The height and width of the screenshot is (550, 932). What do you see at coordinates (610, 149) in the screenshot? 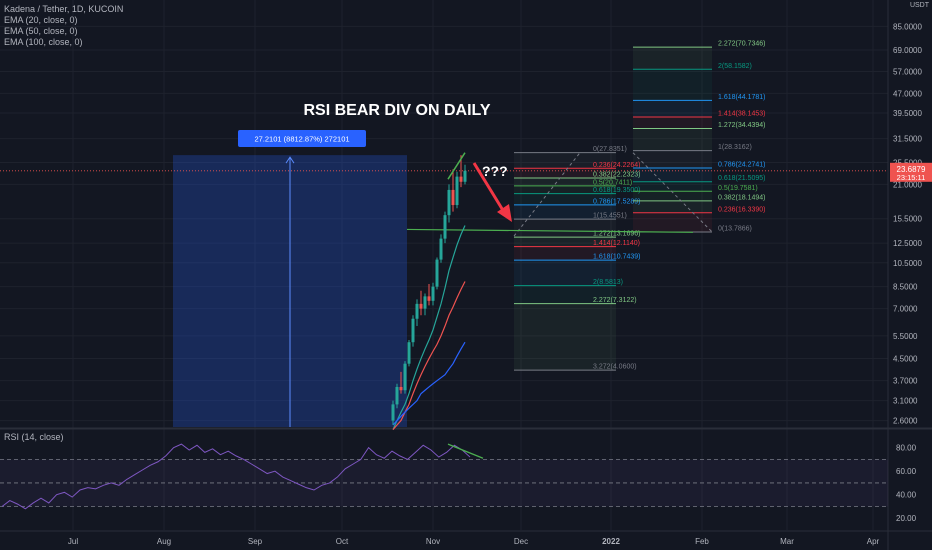
I see `fib-left-label-0: 0(27.8351)` at bounding box center [610, 149].